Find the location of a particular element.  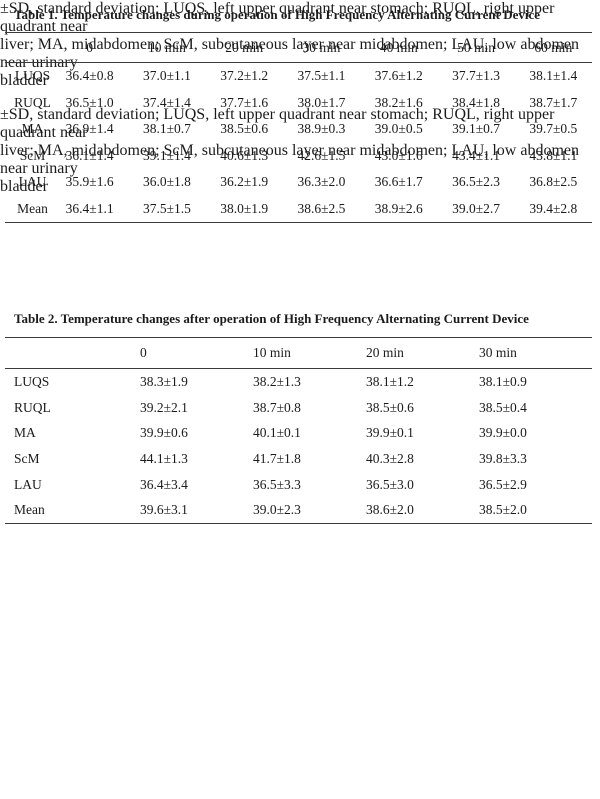

cell: 38.0±1.9 is located at coordinates (244, 208).